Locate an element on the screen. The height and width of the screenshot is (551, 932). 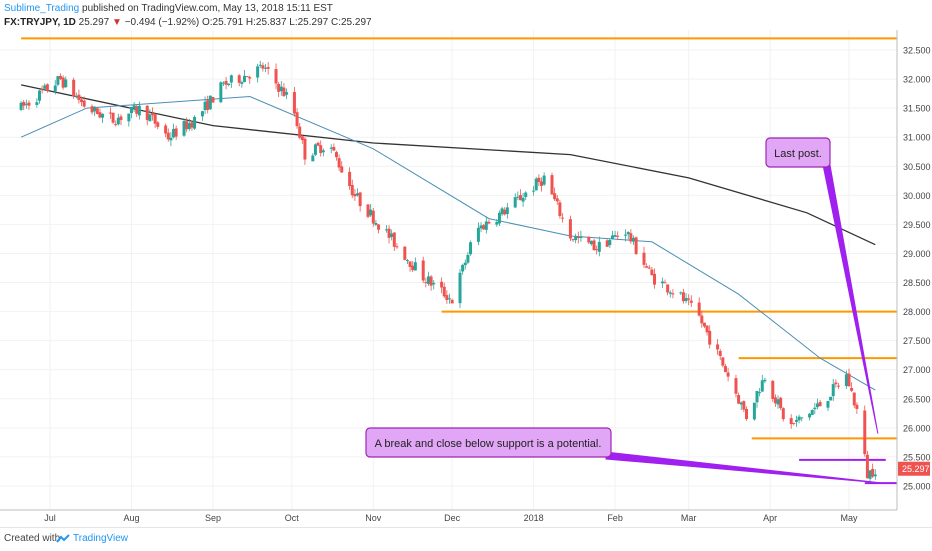
time-tick-label: Dec is located at coordinates (452, 518).